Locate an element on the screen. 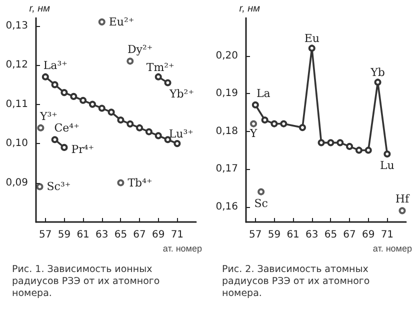 This screenshot has height=324, width=420. text: Рис. 1. Зависимость ионных радиусов РЗЭ от их атомного номера. is located at coordinates (86, 281).